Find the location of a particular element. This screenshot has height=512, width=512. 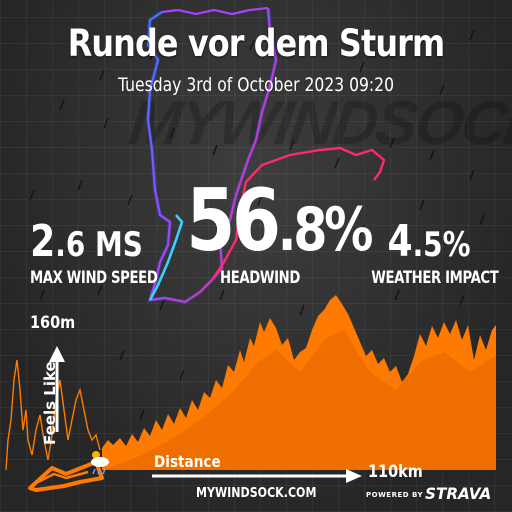

max-wind-speed-label: MAX WIND SPEED is located at coordinates (93, 278).